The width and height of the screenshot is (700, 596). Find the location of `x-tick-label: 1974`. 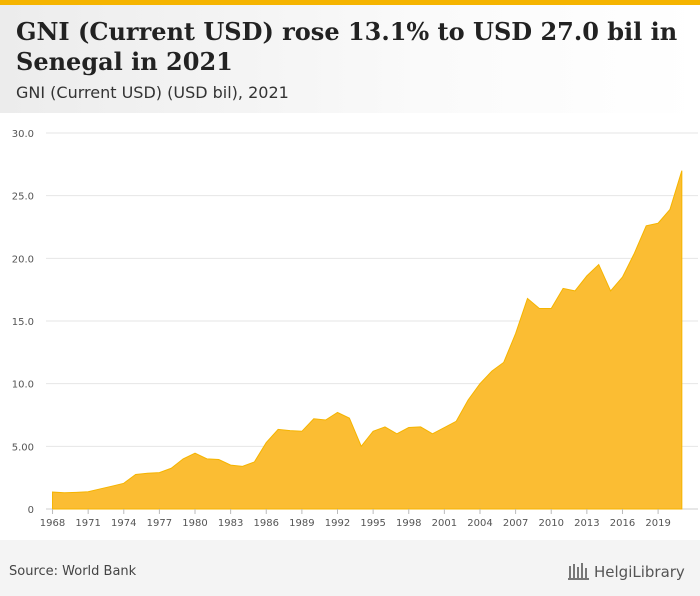

x-tick-label: 1974 is located at coordinates (123, 523).